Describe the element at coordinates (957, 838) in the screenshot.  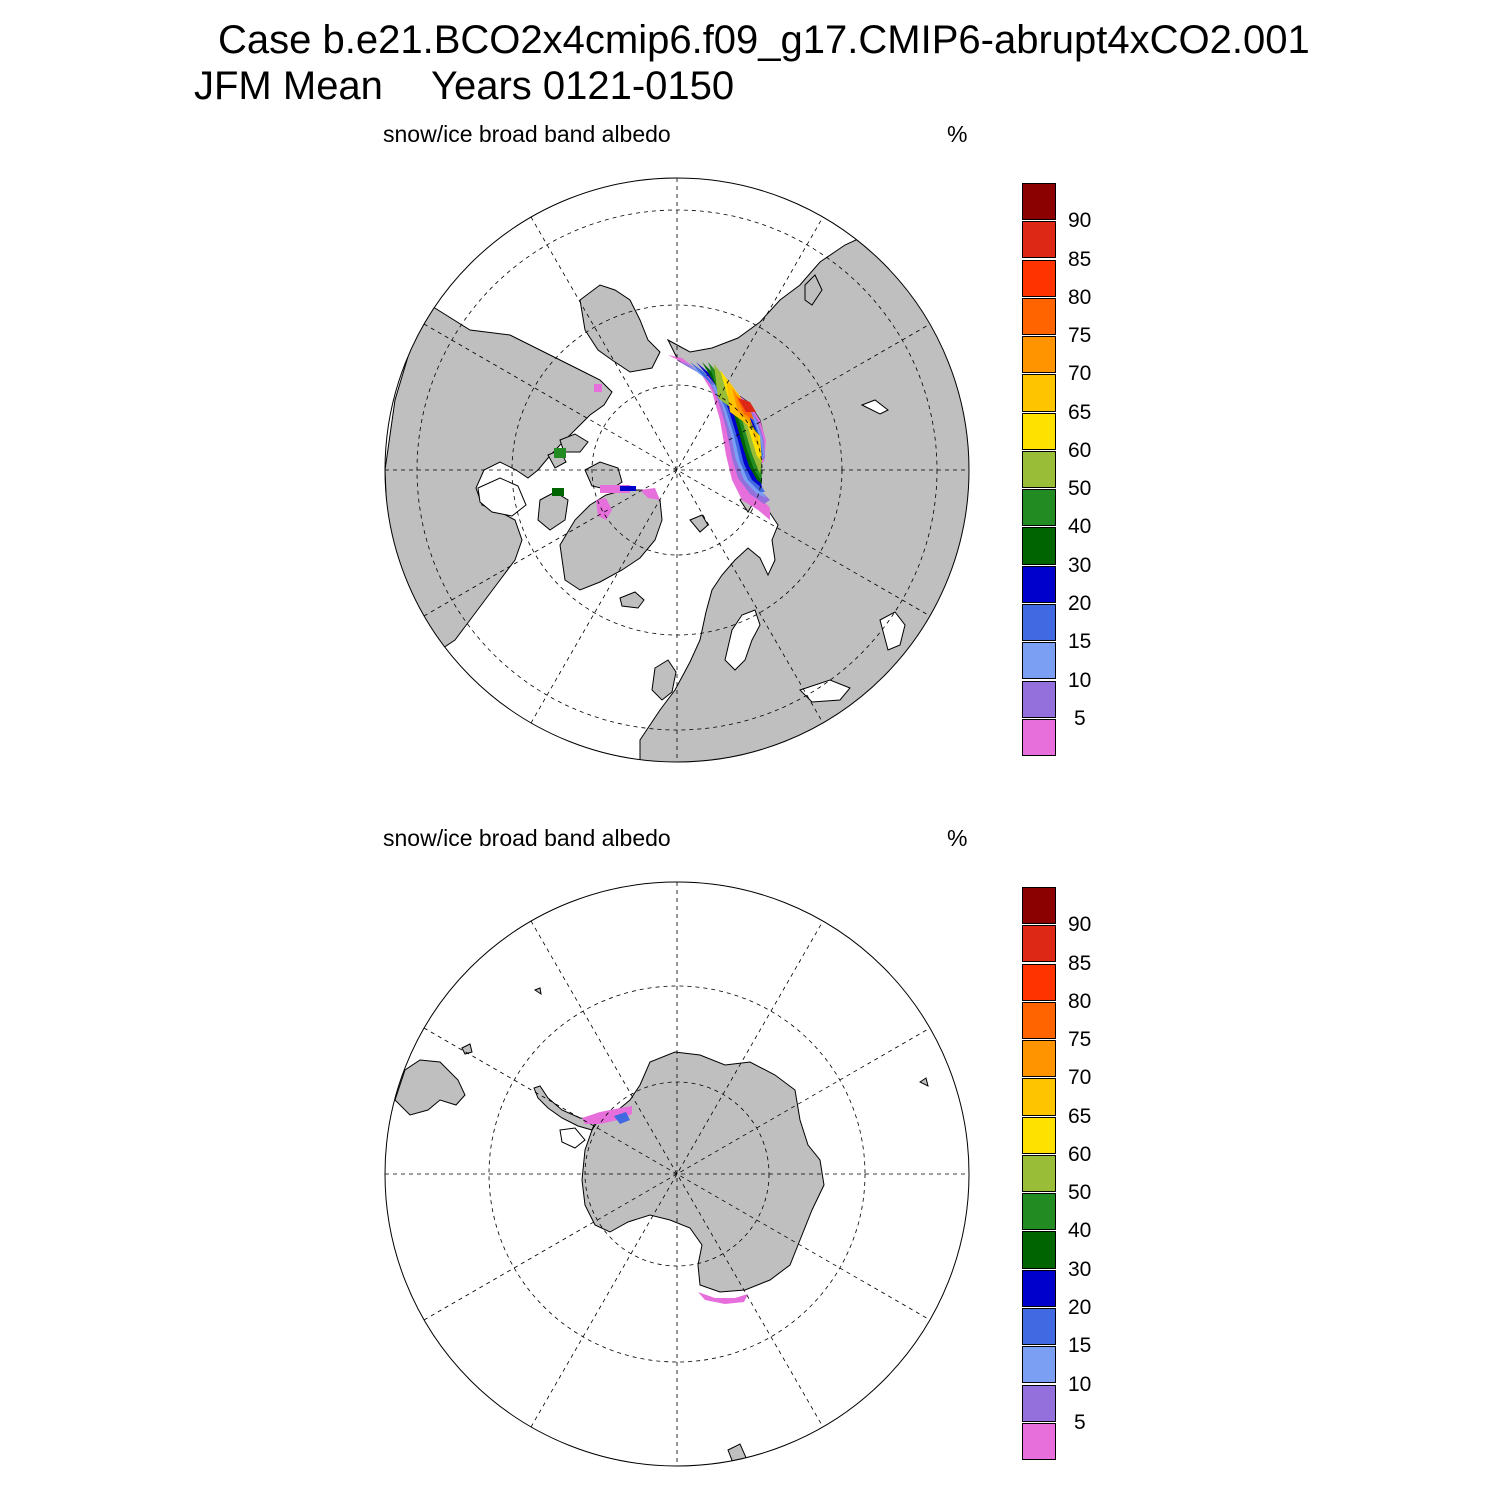
I see `south-panel-units: %` at that location.